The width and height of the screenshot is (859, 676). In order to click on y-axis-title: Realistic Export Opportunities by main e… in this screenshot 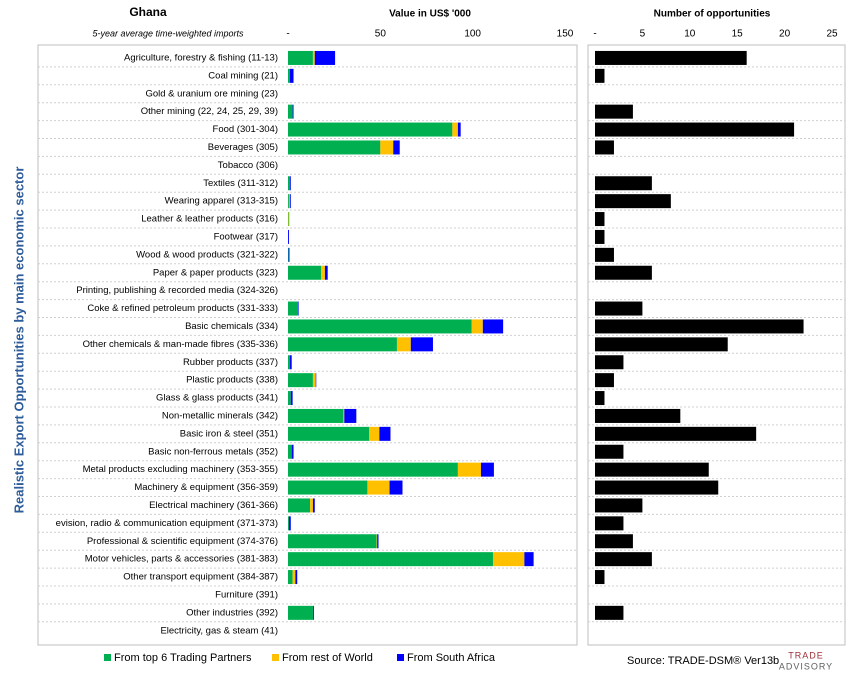, I will do `click(18, 340)`.